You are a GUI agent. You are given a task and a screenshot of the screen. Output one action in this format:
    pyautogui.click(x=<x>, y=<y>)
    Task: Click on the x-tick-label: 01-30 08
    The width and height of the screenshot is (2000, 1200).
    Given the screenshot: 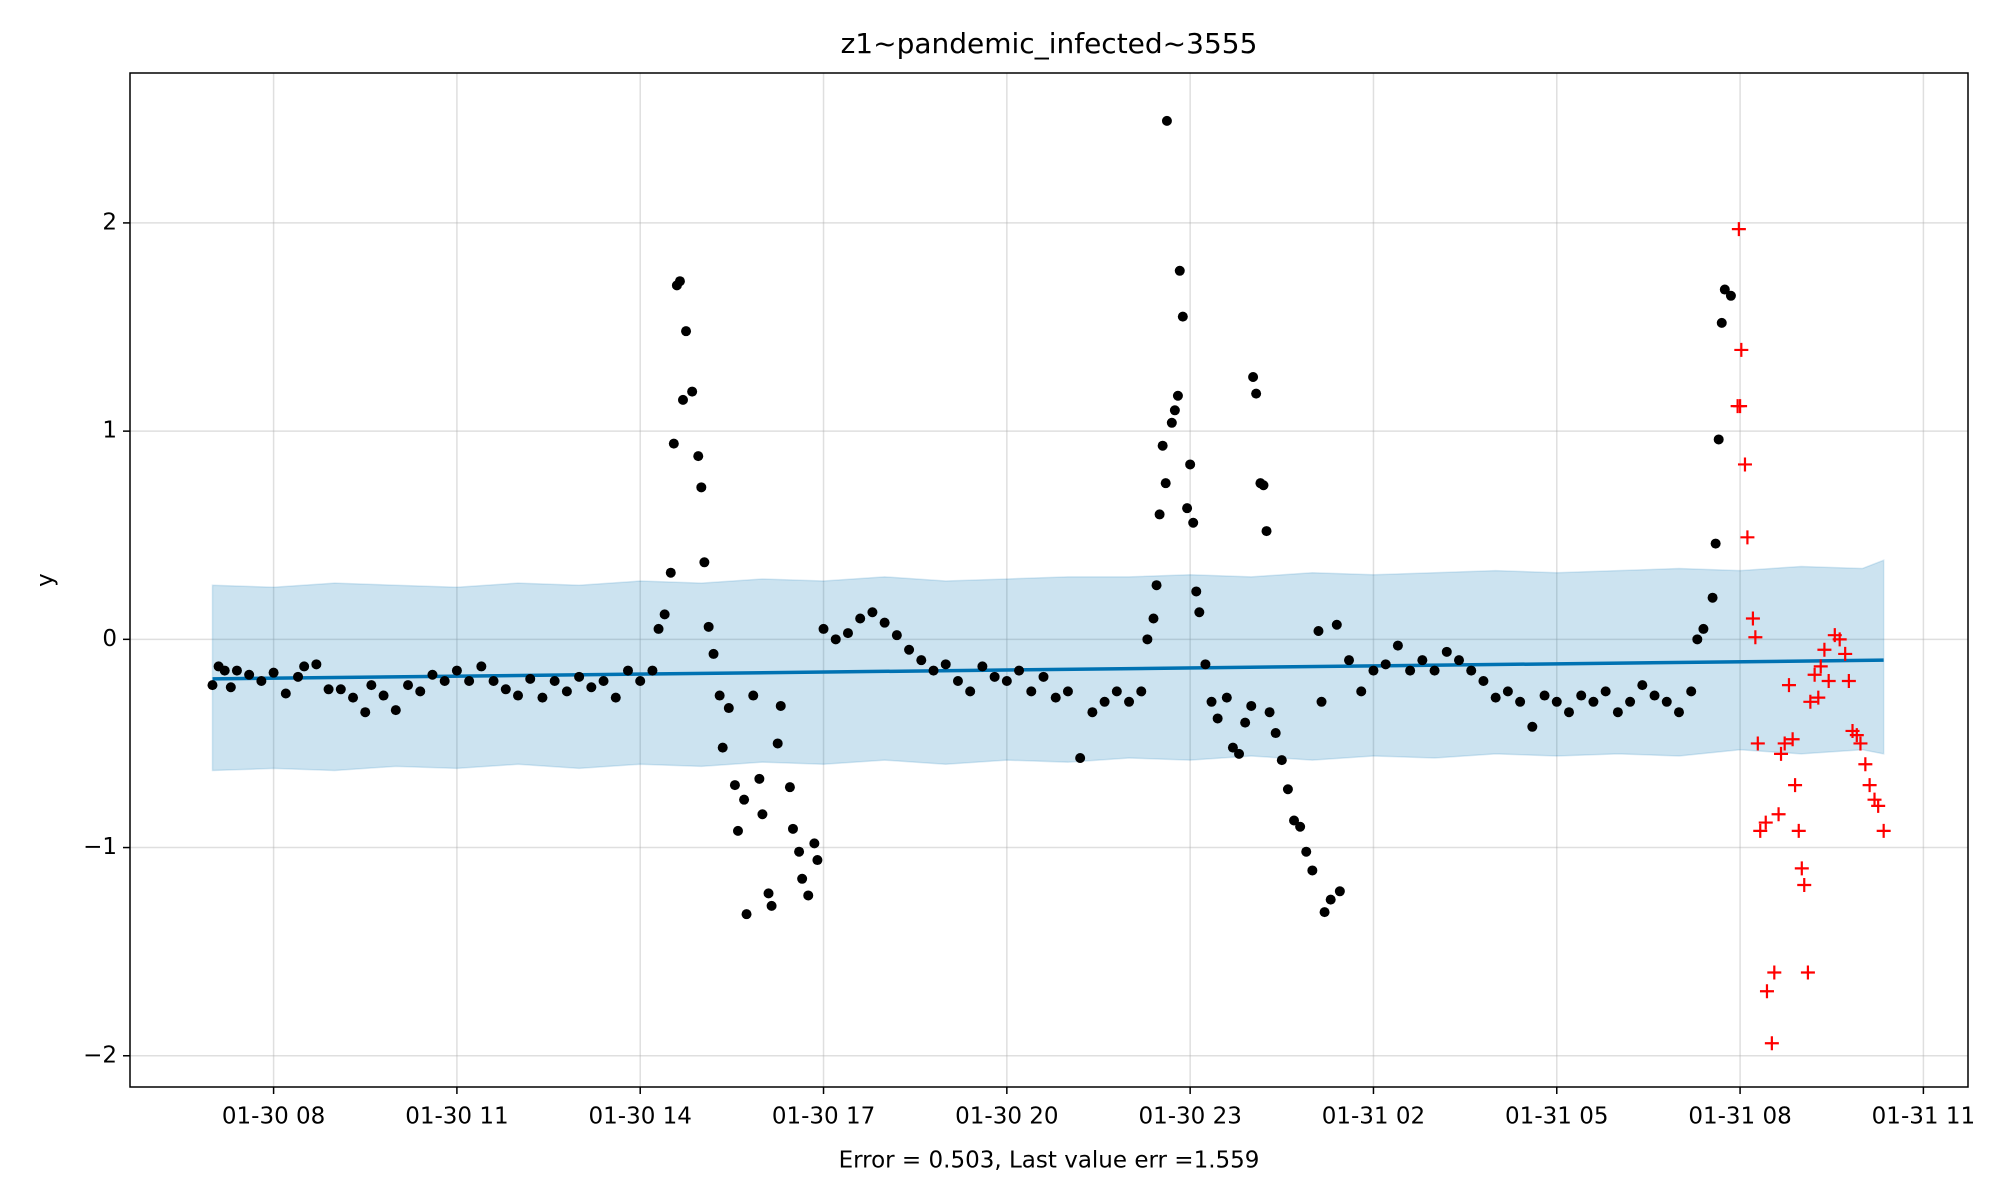 What is the action you would take?
    pyautogui.click(x=273, y=1117)
    